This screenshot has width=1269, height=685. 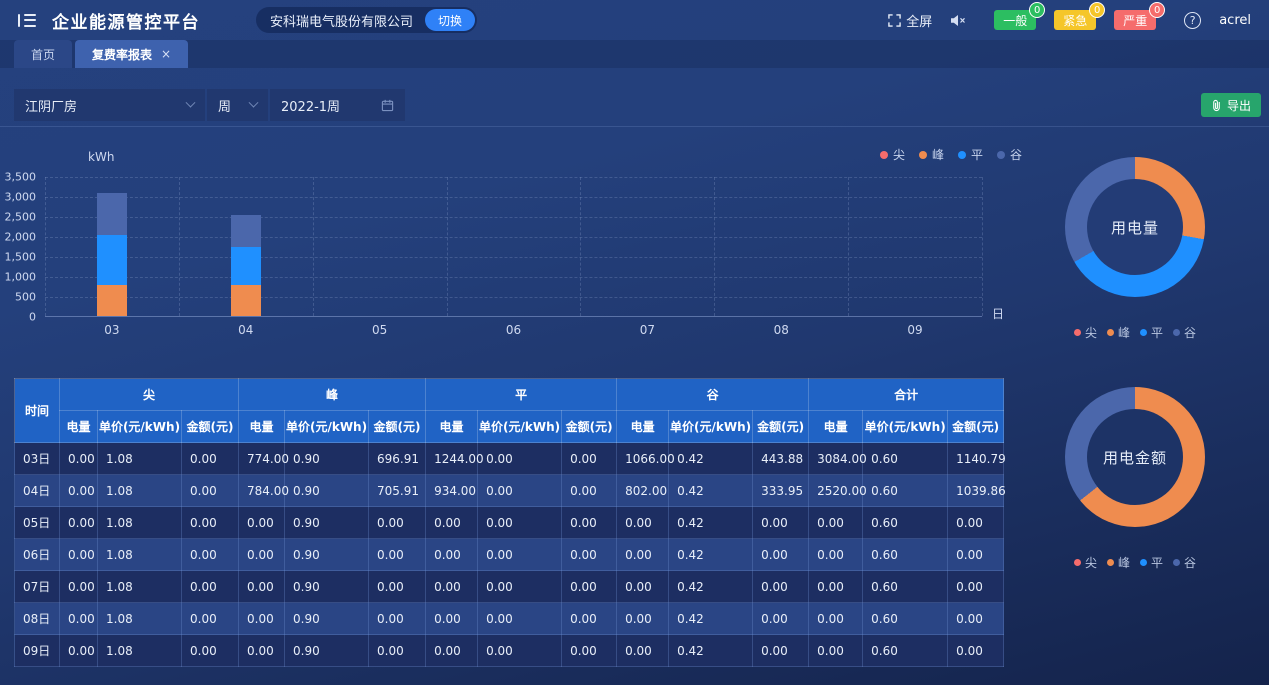 I want to click on mute-button, so click(x=958, y=20).